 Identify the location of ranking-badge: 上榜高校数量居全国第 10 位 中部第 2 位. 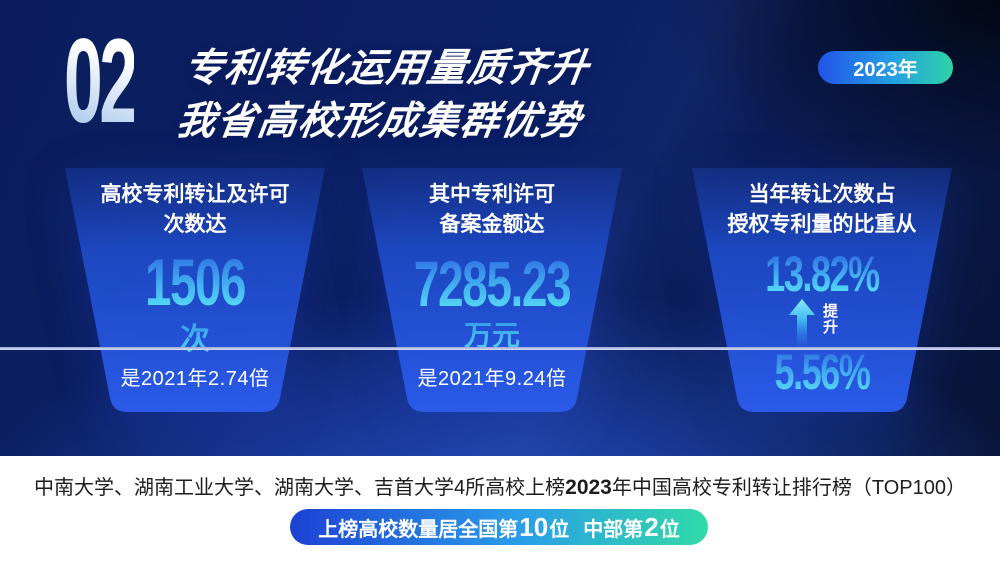
(499, 527).